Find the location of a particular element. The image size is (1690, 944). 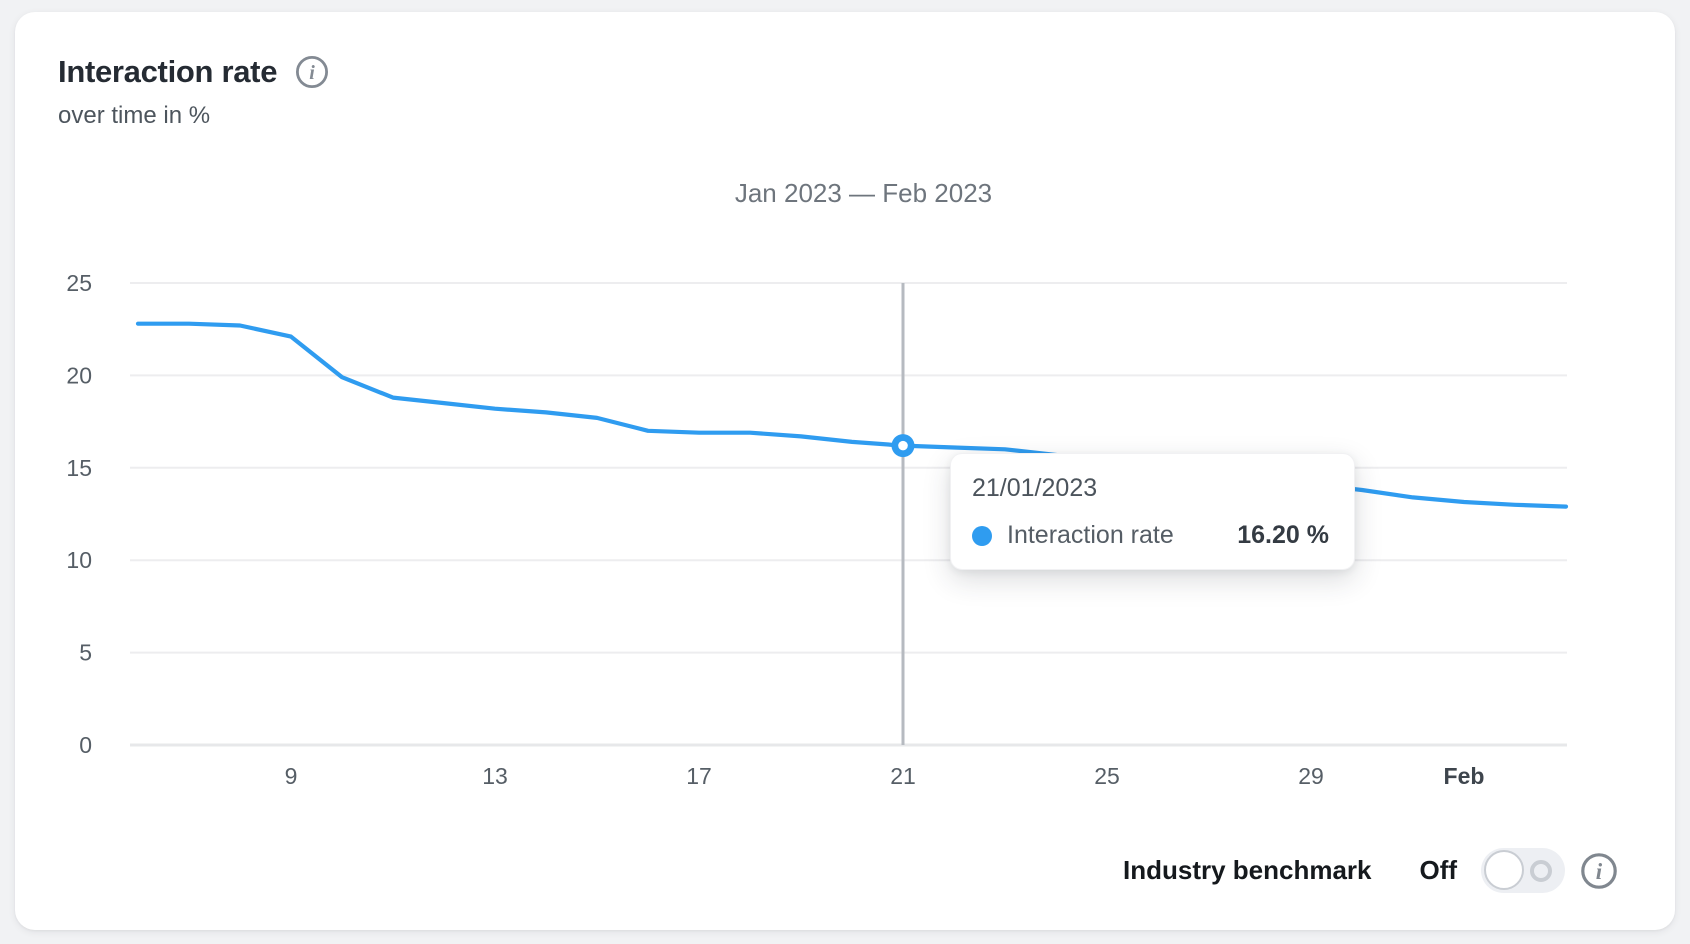

benchmark-label: Industry benchmark is located at coordinates (1247, 870).